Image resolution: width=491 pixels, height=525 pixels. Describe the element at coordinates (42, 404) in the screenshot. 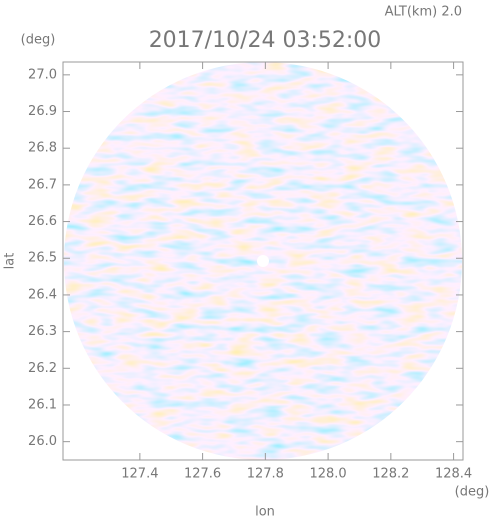

I see `y-tick-label: 26.1` at that location.